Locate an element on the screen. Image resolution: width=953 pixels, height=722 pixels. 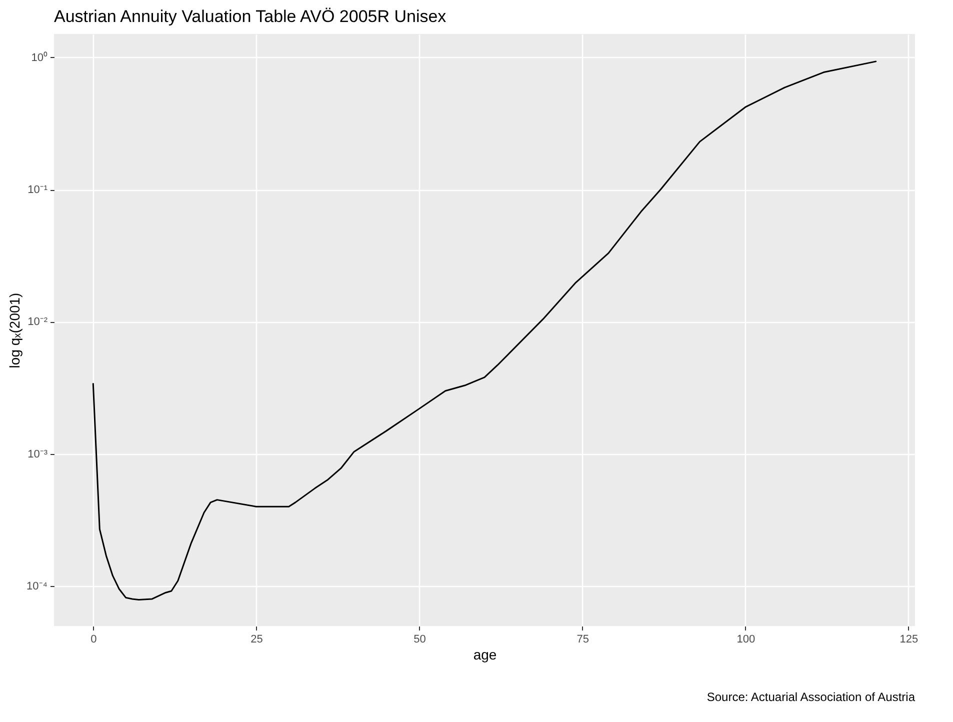
x-tick-label: 25 is located at coordinates (256, 640).